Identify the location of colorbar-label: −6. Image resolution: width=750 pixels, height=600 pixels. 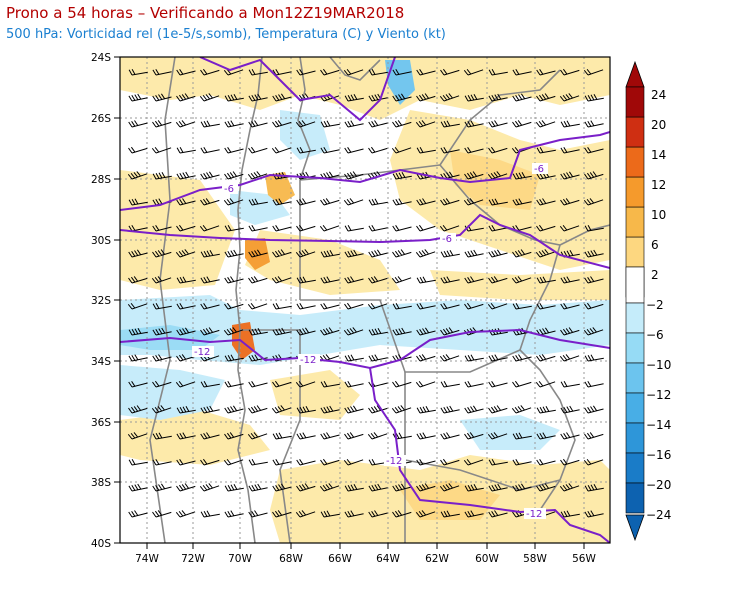
(655, 335).